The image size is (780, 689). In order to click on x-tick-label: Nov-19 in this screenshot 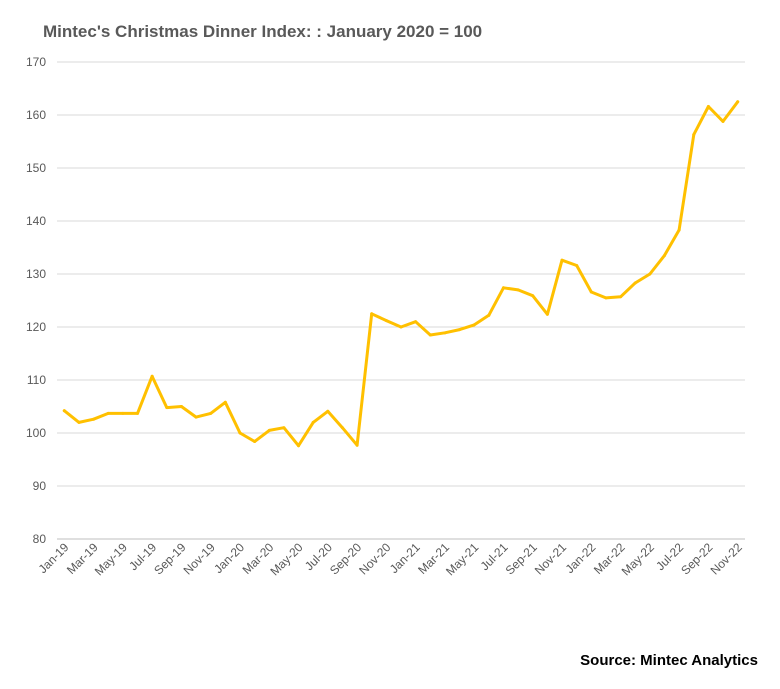, I will do `click(199, 558)`.